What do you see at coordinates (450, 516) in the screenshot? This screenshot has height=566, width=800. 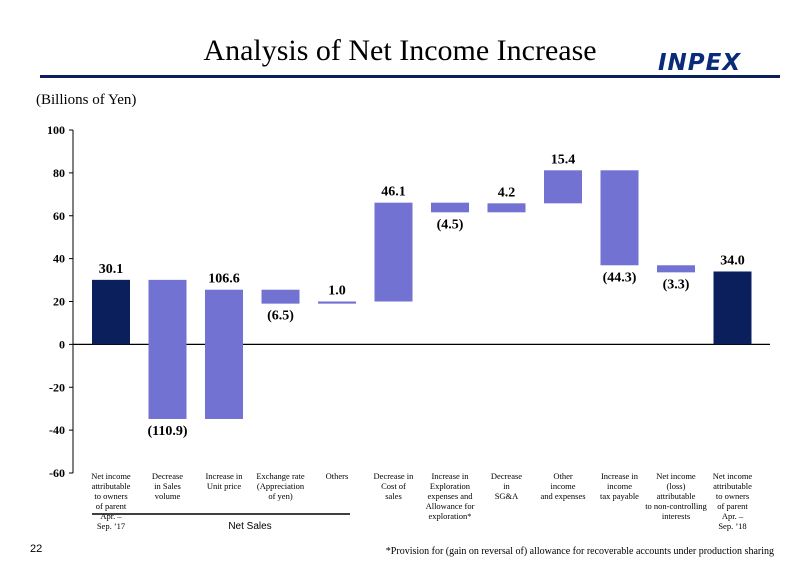 I see `category-label: exploration*` at bounding box center [450, 516].